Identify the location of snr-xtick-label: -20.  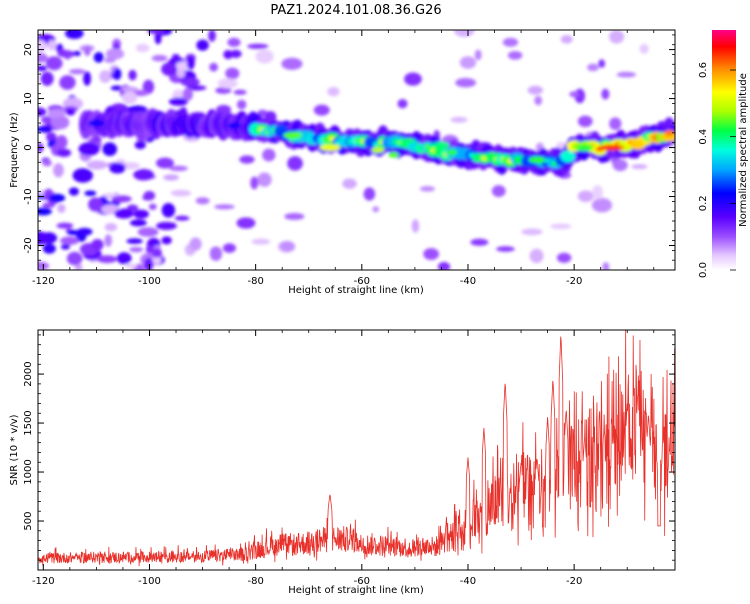
(574, 581).